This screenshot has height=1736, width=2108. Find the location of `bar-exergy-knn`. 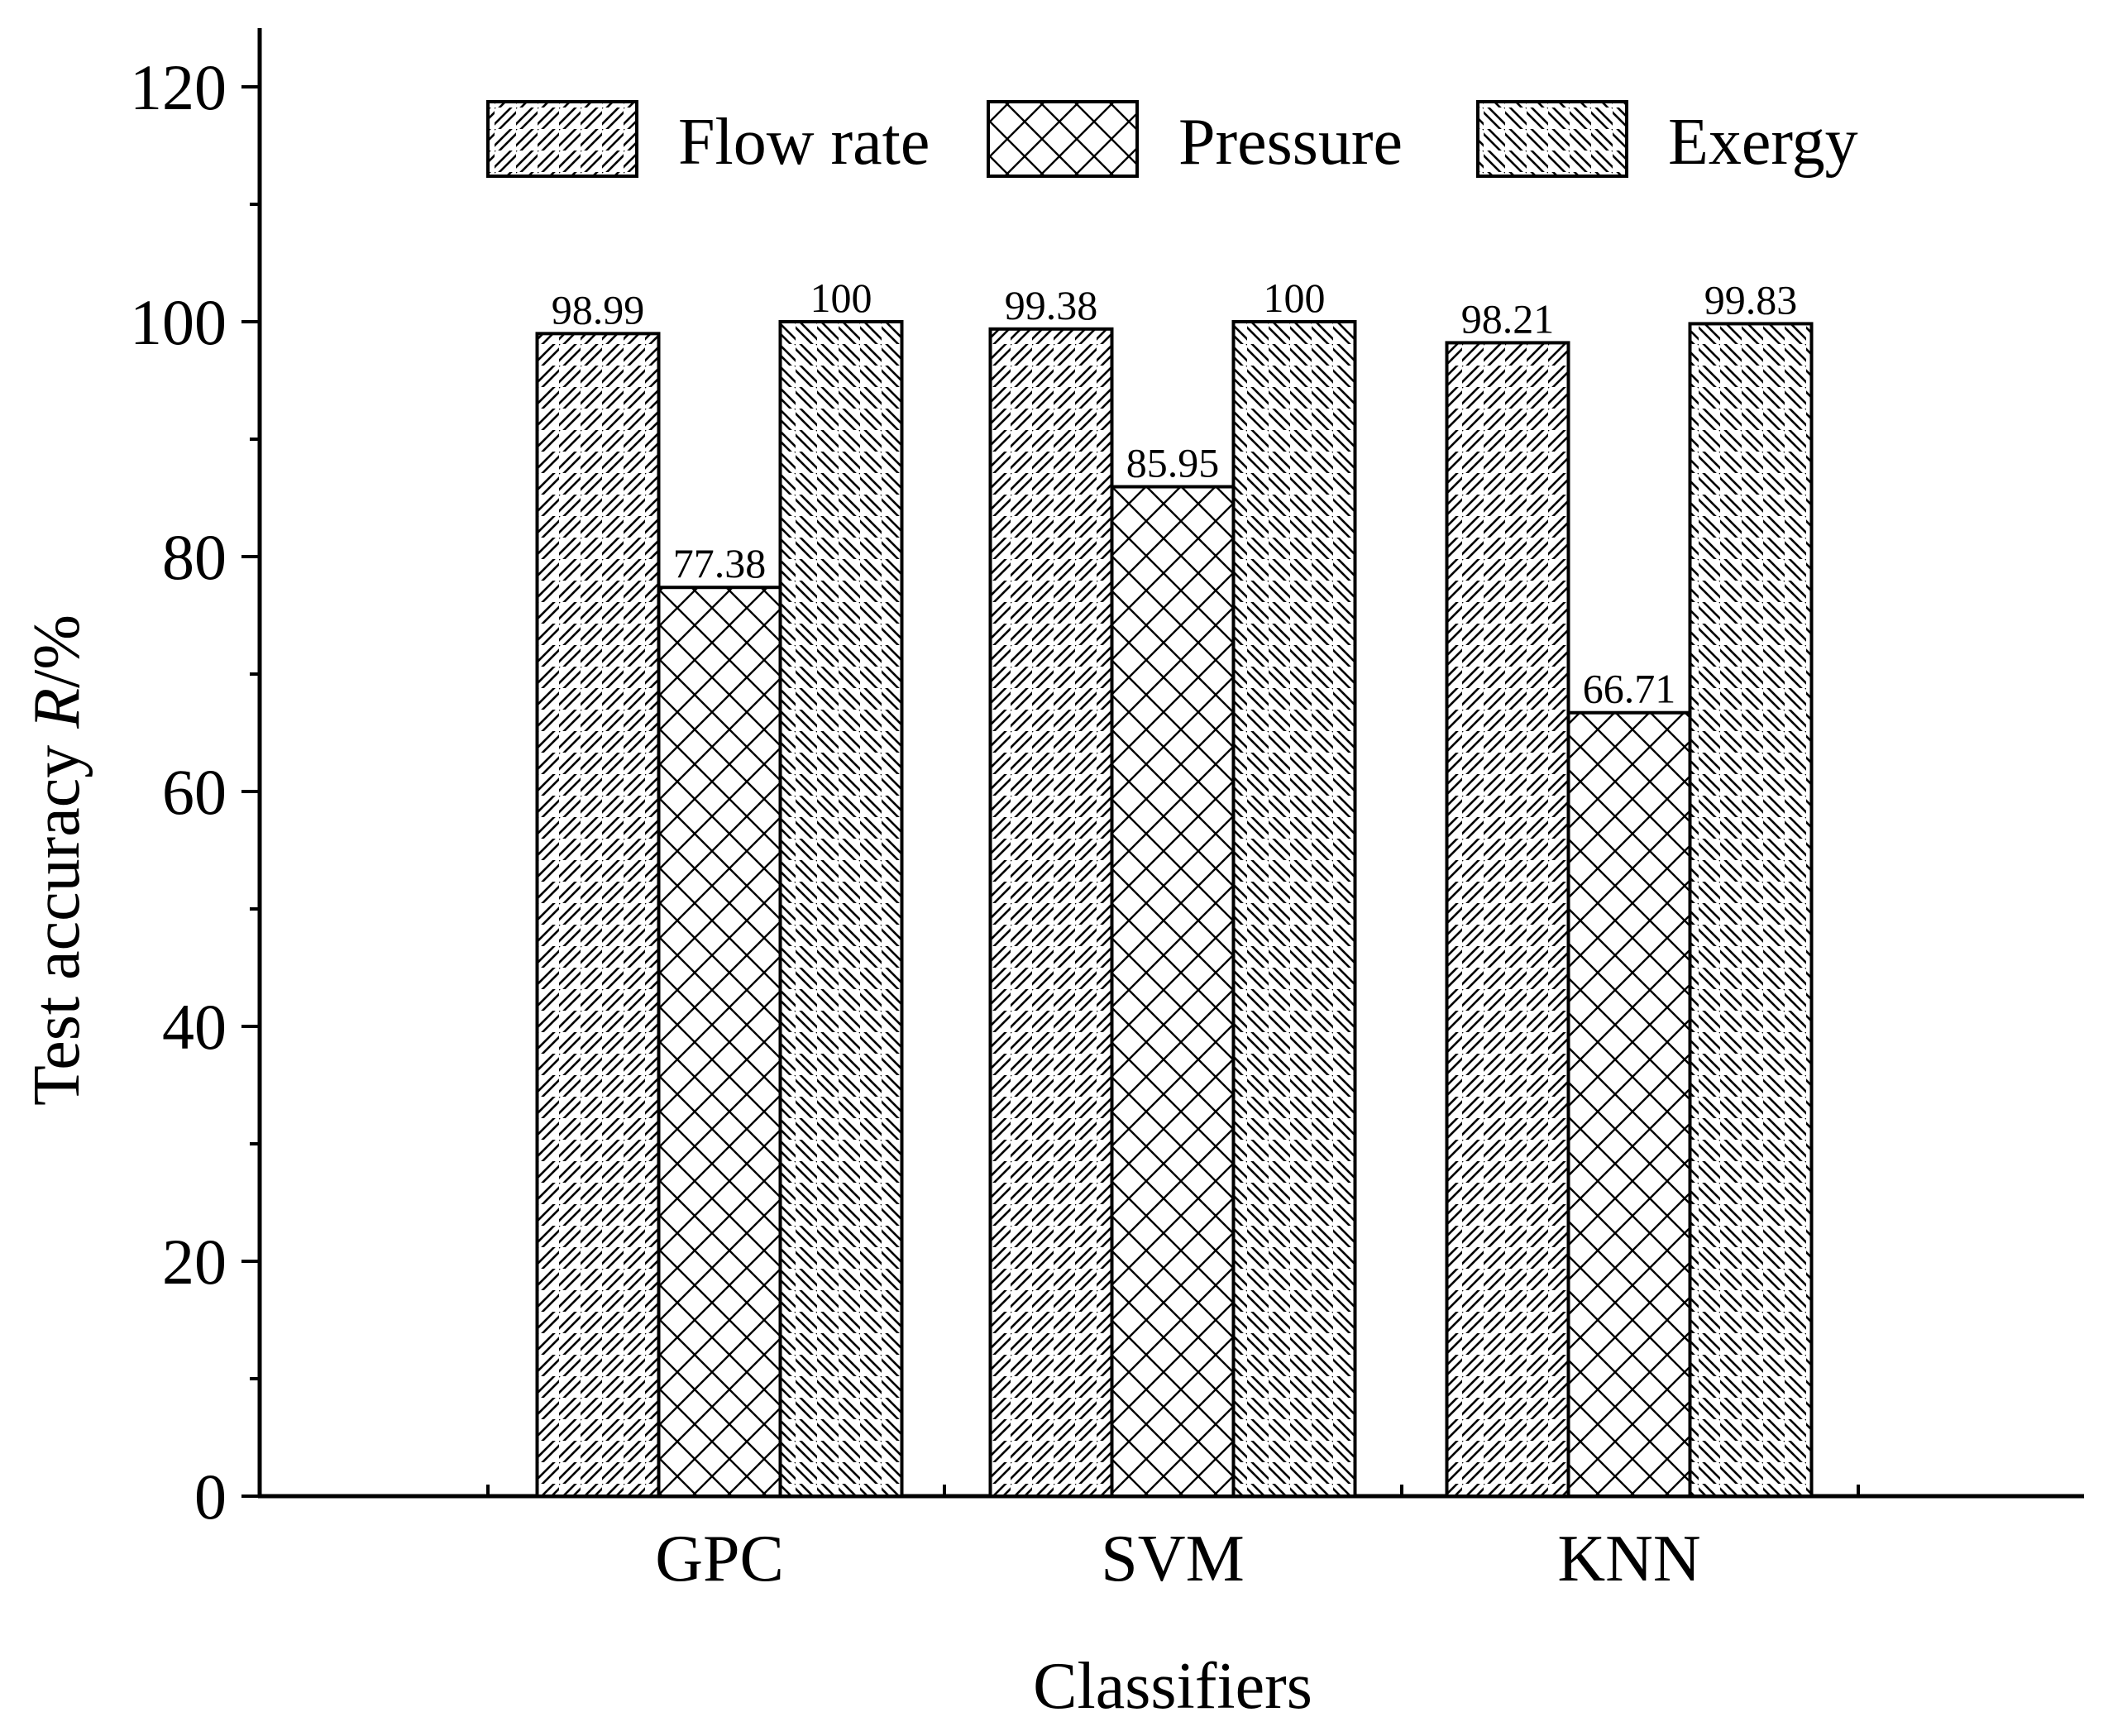

bar-exergy-knn is located at coordinates (1751, 911).